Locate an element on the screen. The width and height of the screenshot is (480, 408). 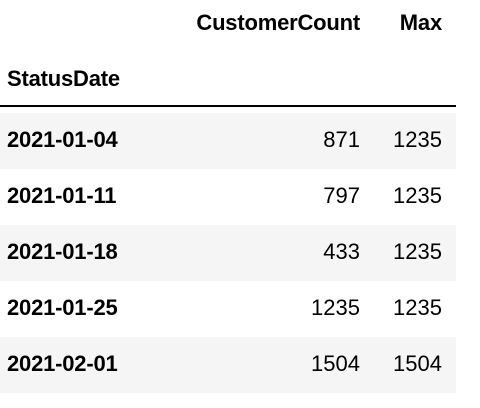
table-row: 2021-01-18 433 1235 is located at coordinates (228, 253).